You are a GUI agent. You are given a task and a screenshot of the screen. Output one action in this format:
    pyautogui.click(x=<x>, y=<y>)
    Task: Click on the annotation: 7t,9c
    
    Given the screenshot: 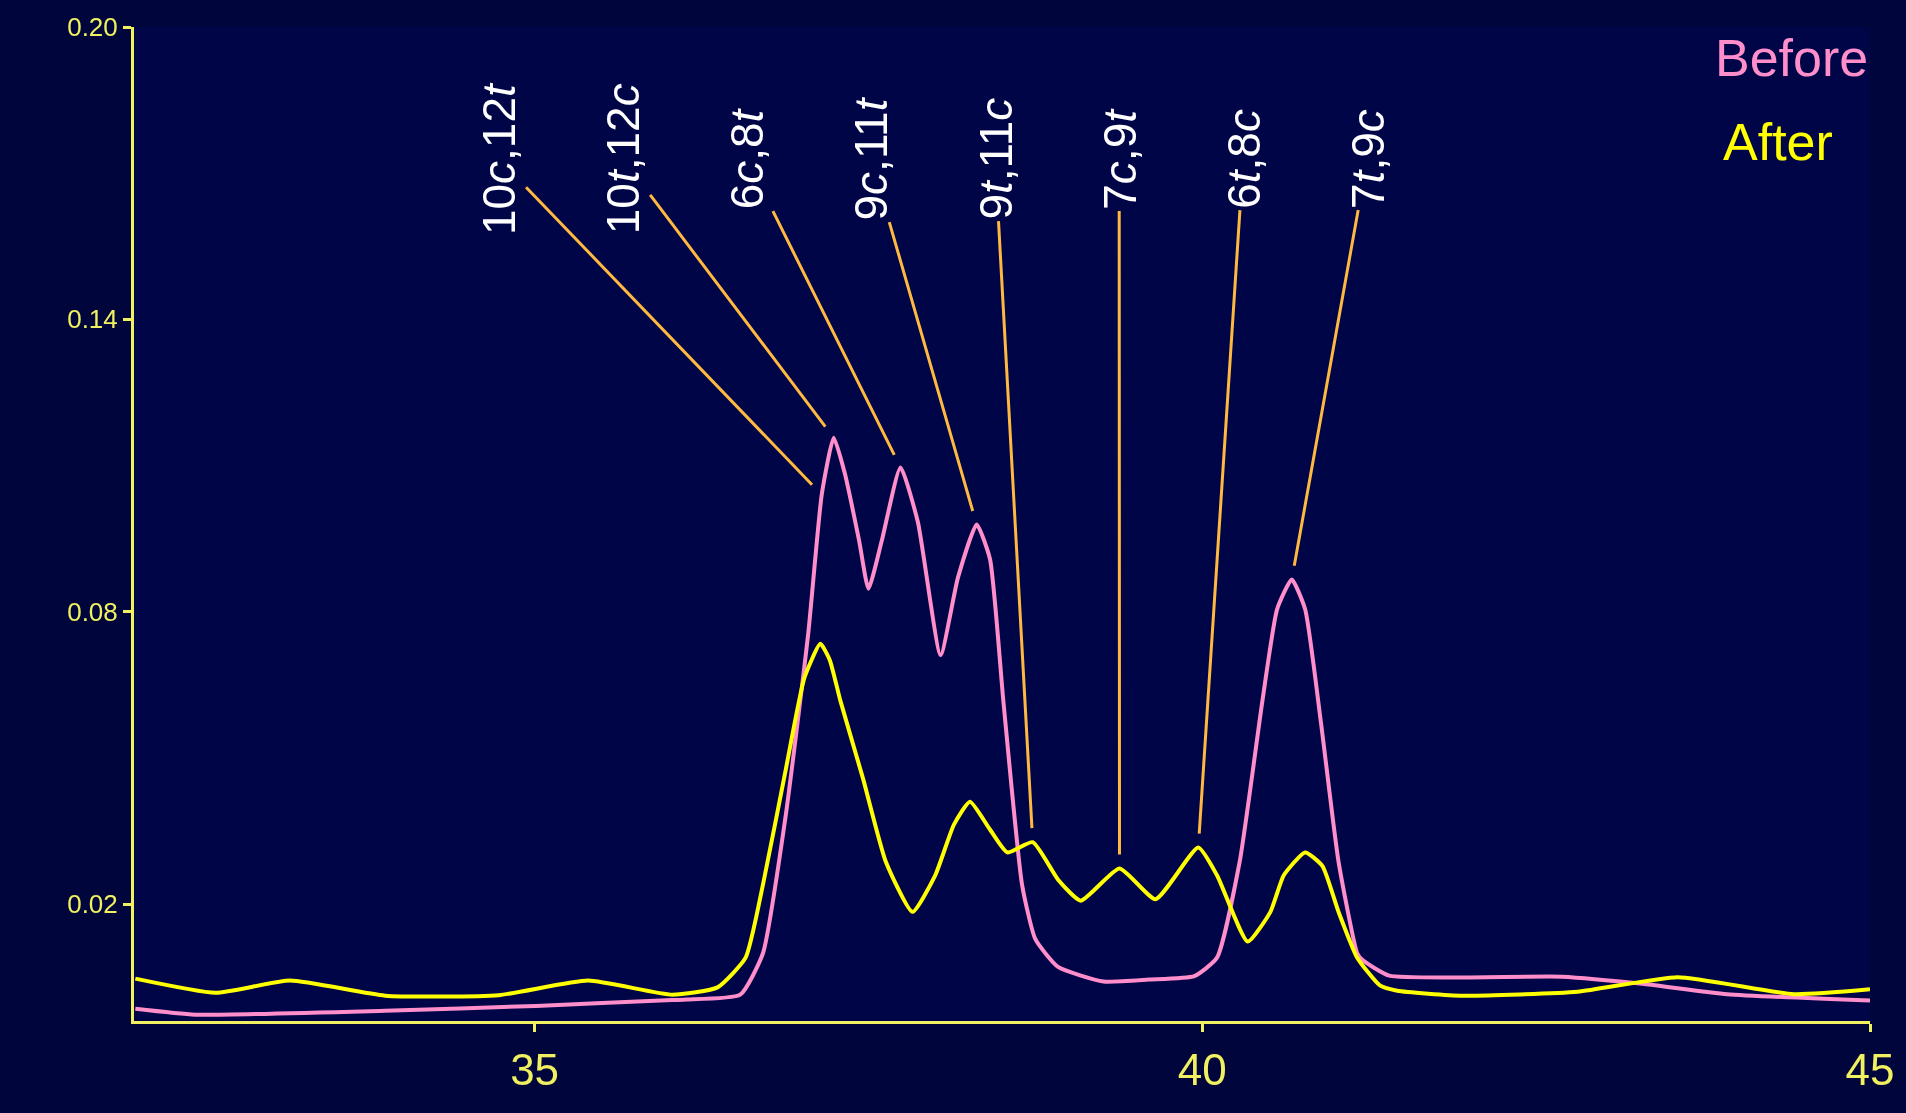 What is the action you would take?
    pyautogui.click(x=1367, y=159)
    